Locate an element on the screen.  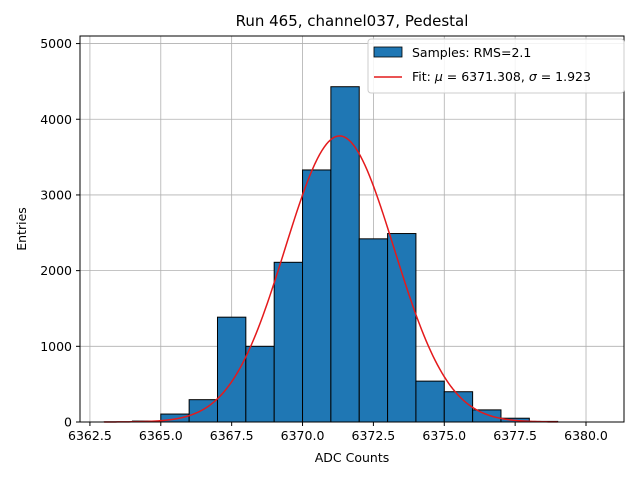
x-tick-label: 6370.0 is located at coordinates (303, 435).